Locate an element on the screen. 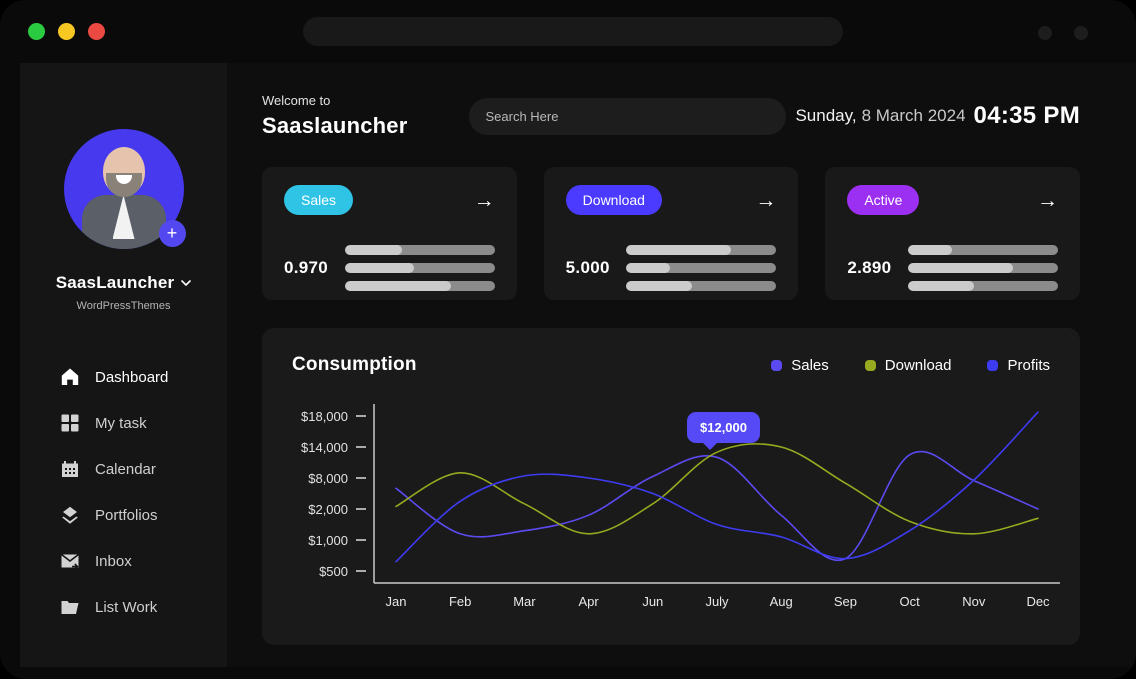 This screenshot has width=1136, height=679. sales-card: Sales → 0.970 is located at coordinates (389, 233).